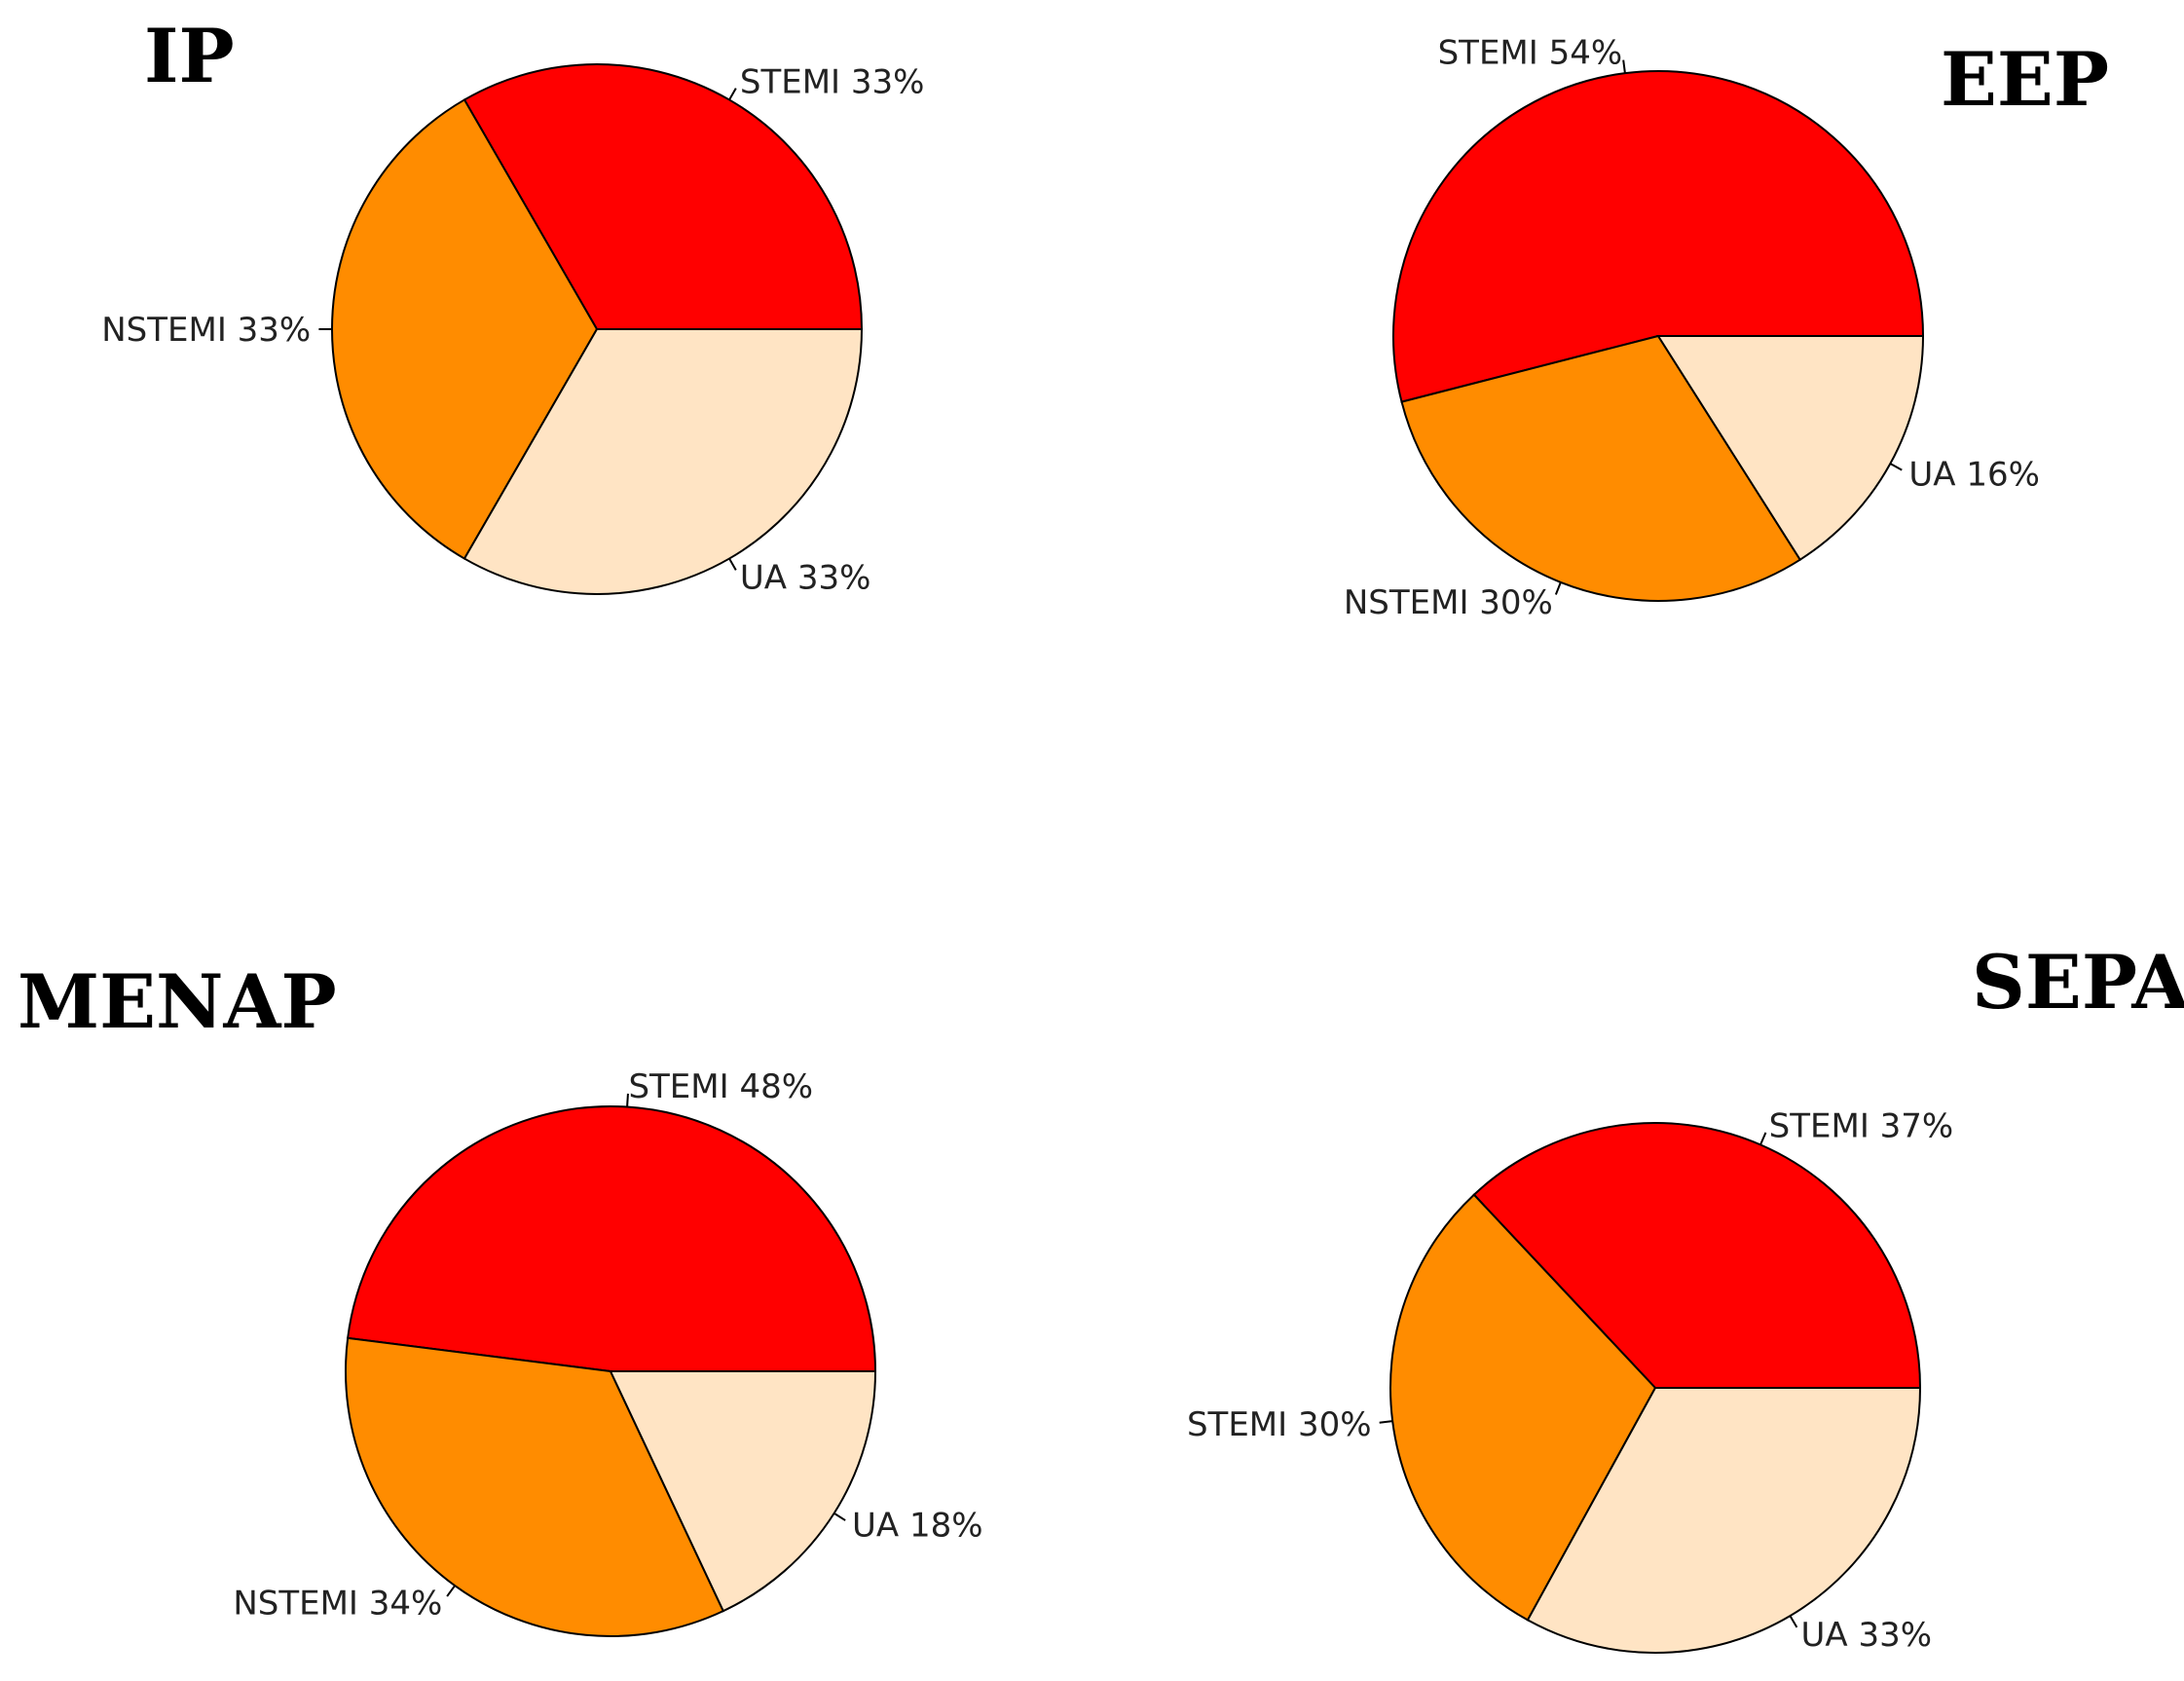  Describe the element at coordinates (720, 1087) in the screenshot. I see `pie-label-menap-0: STEMI 48%` at that location.